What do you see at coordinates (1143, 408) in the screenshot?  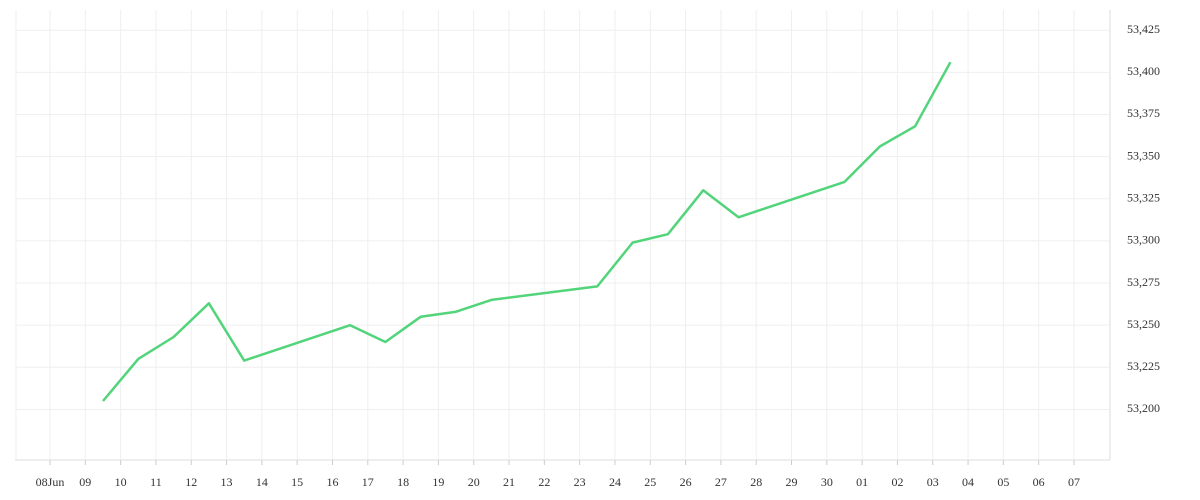 I see `y-tick-label: 53,200` at bounding box center [1143, 408].